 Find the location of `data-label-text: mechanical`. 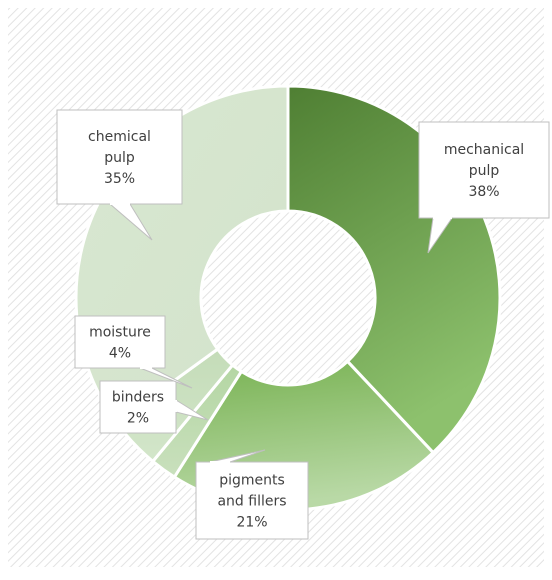

data-label-text: mechanical is located at coordinates (484, 150).